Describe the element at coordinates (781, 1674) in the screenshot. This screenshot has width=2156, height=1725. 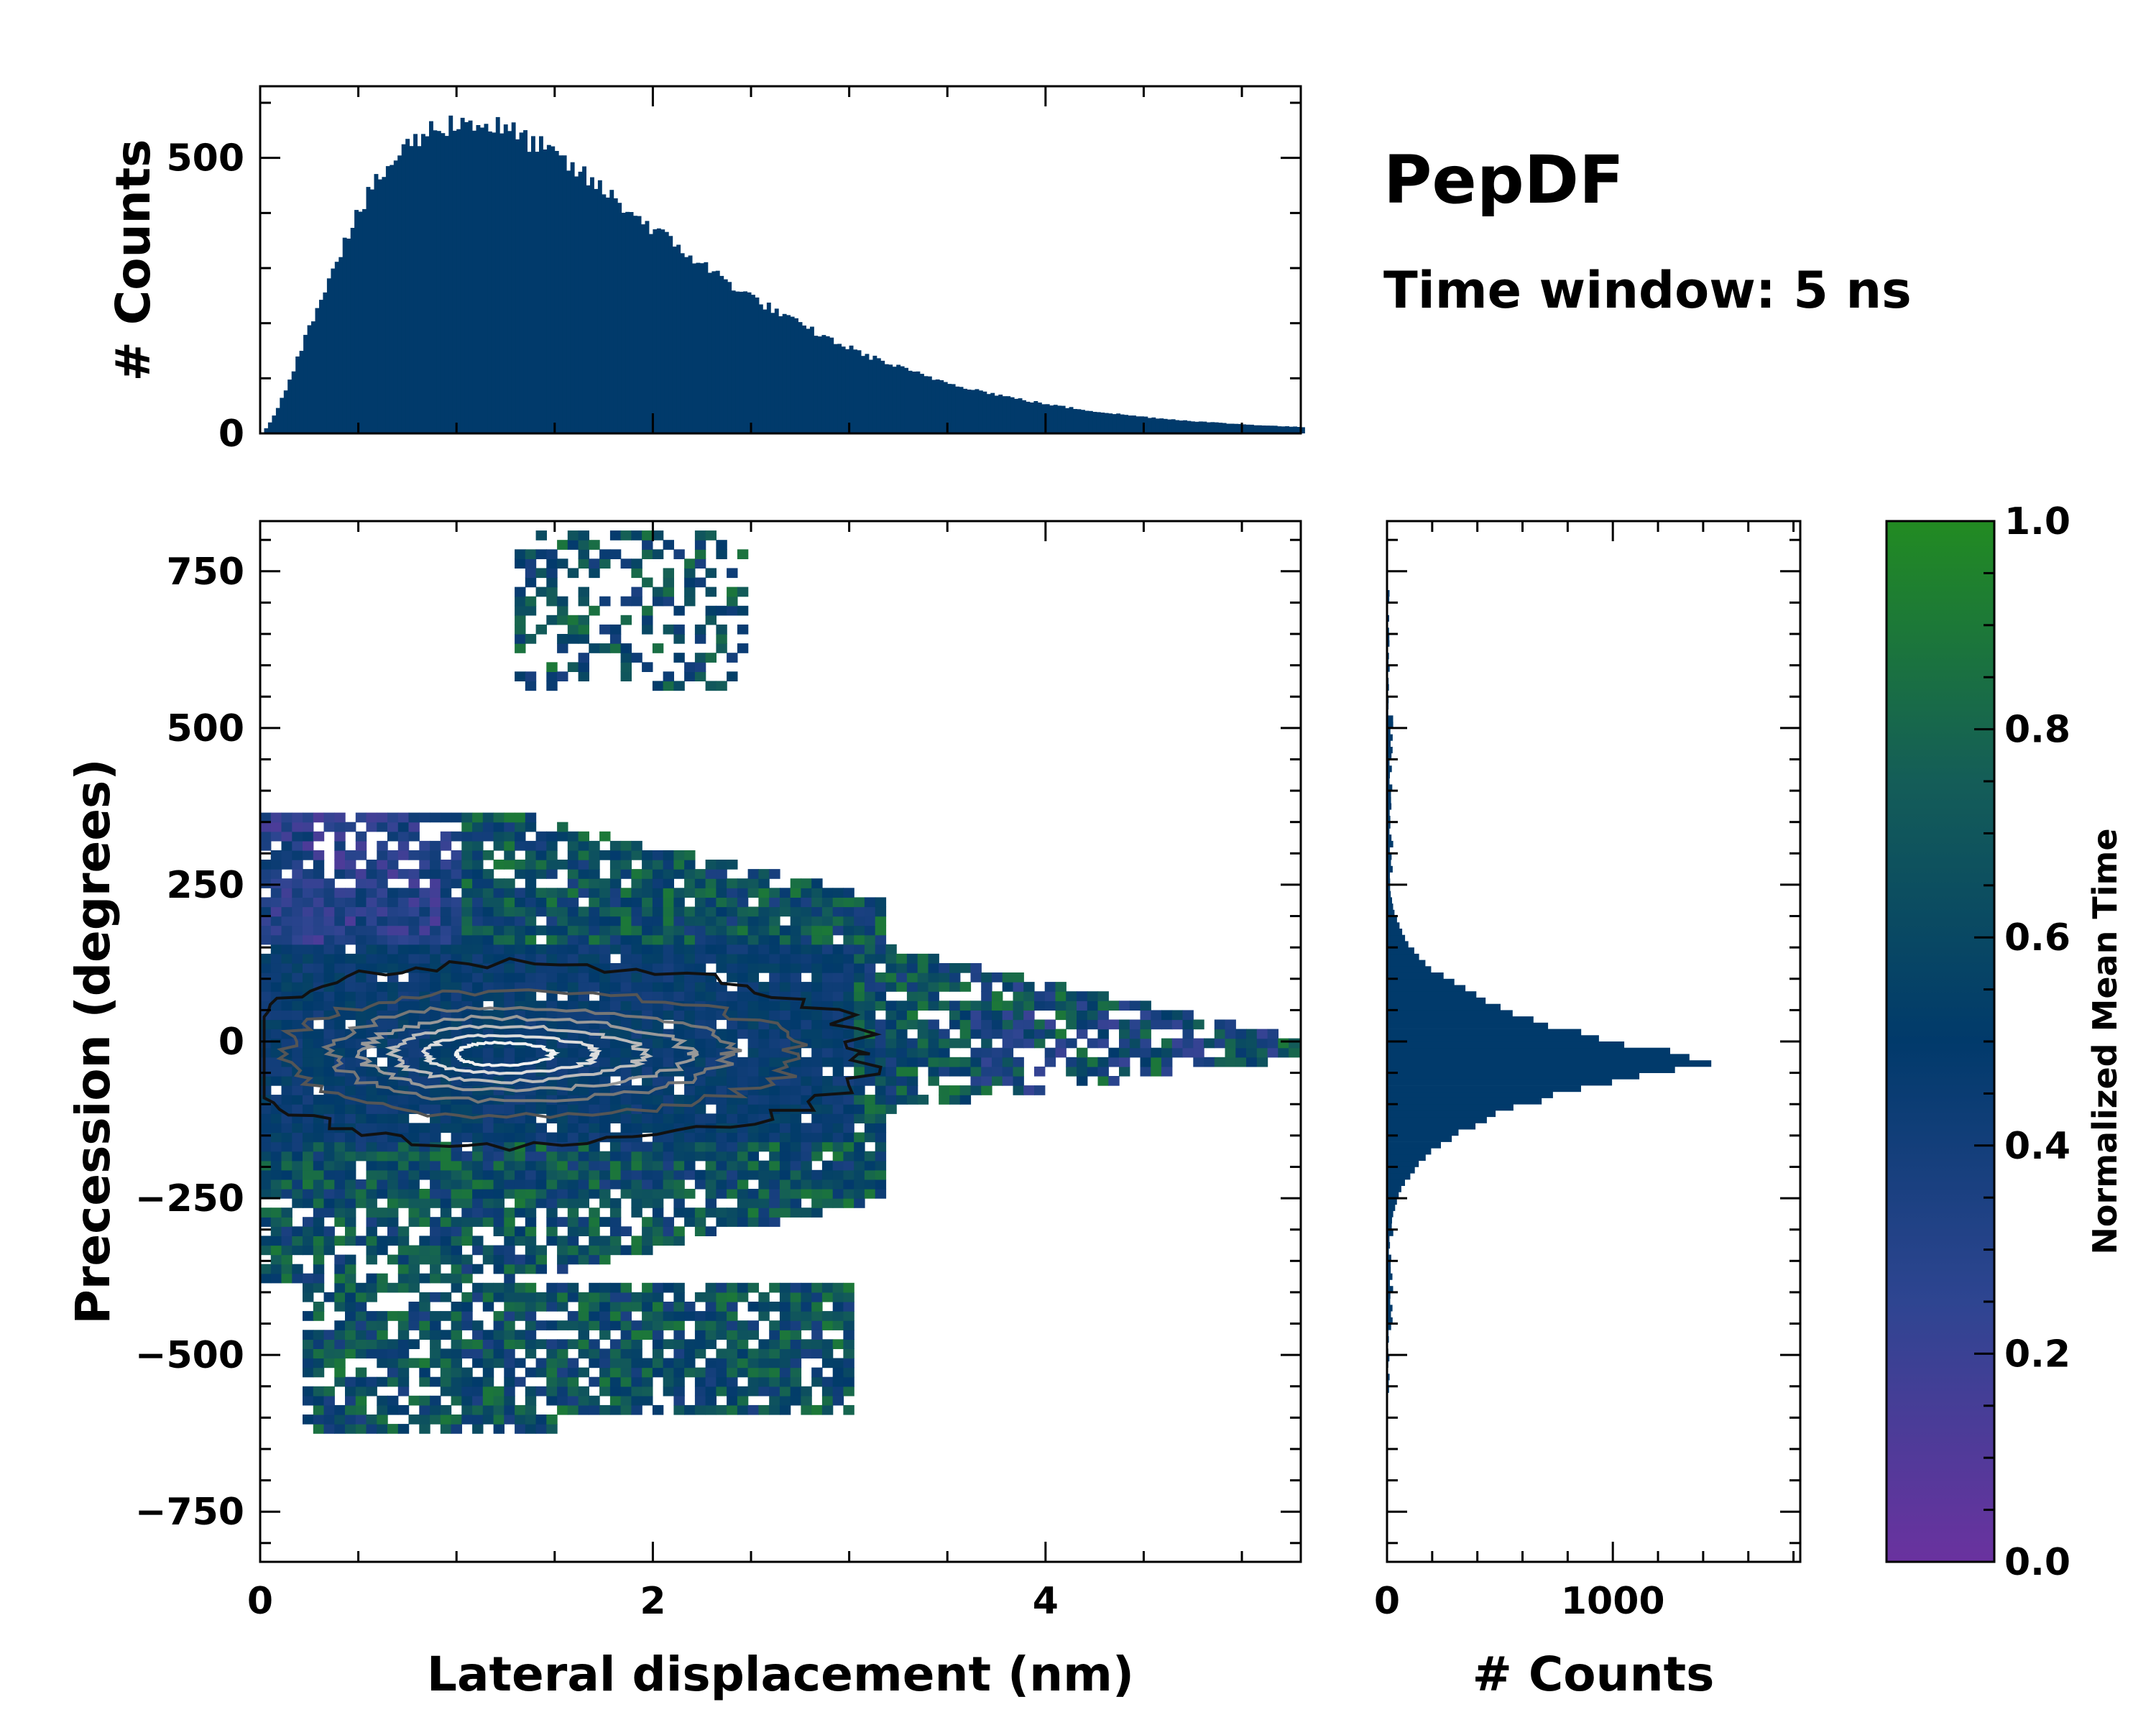
I see `main-xlabel: Lateral displacement (nm)` at that location.